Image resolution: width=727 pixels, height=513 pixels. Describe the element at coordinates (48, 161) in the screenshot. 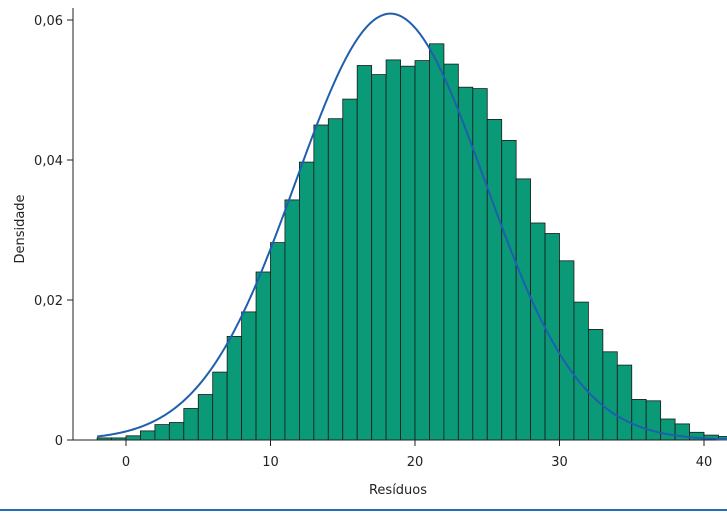

I see `y-tick-label: 0,04` at that location.